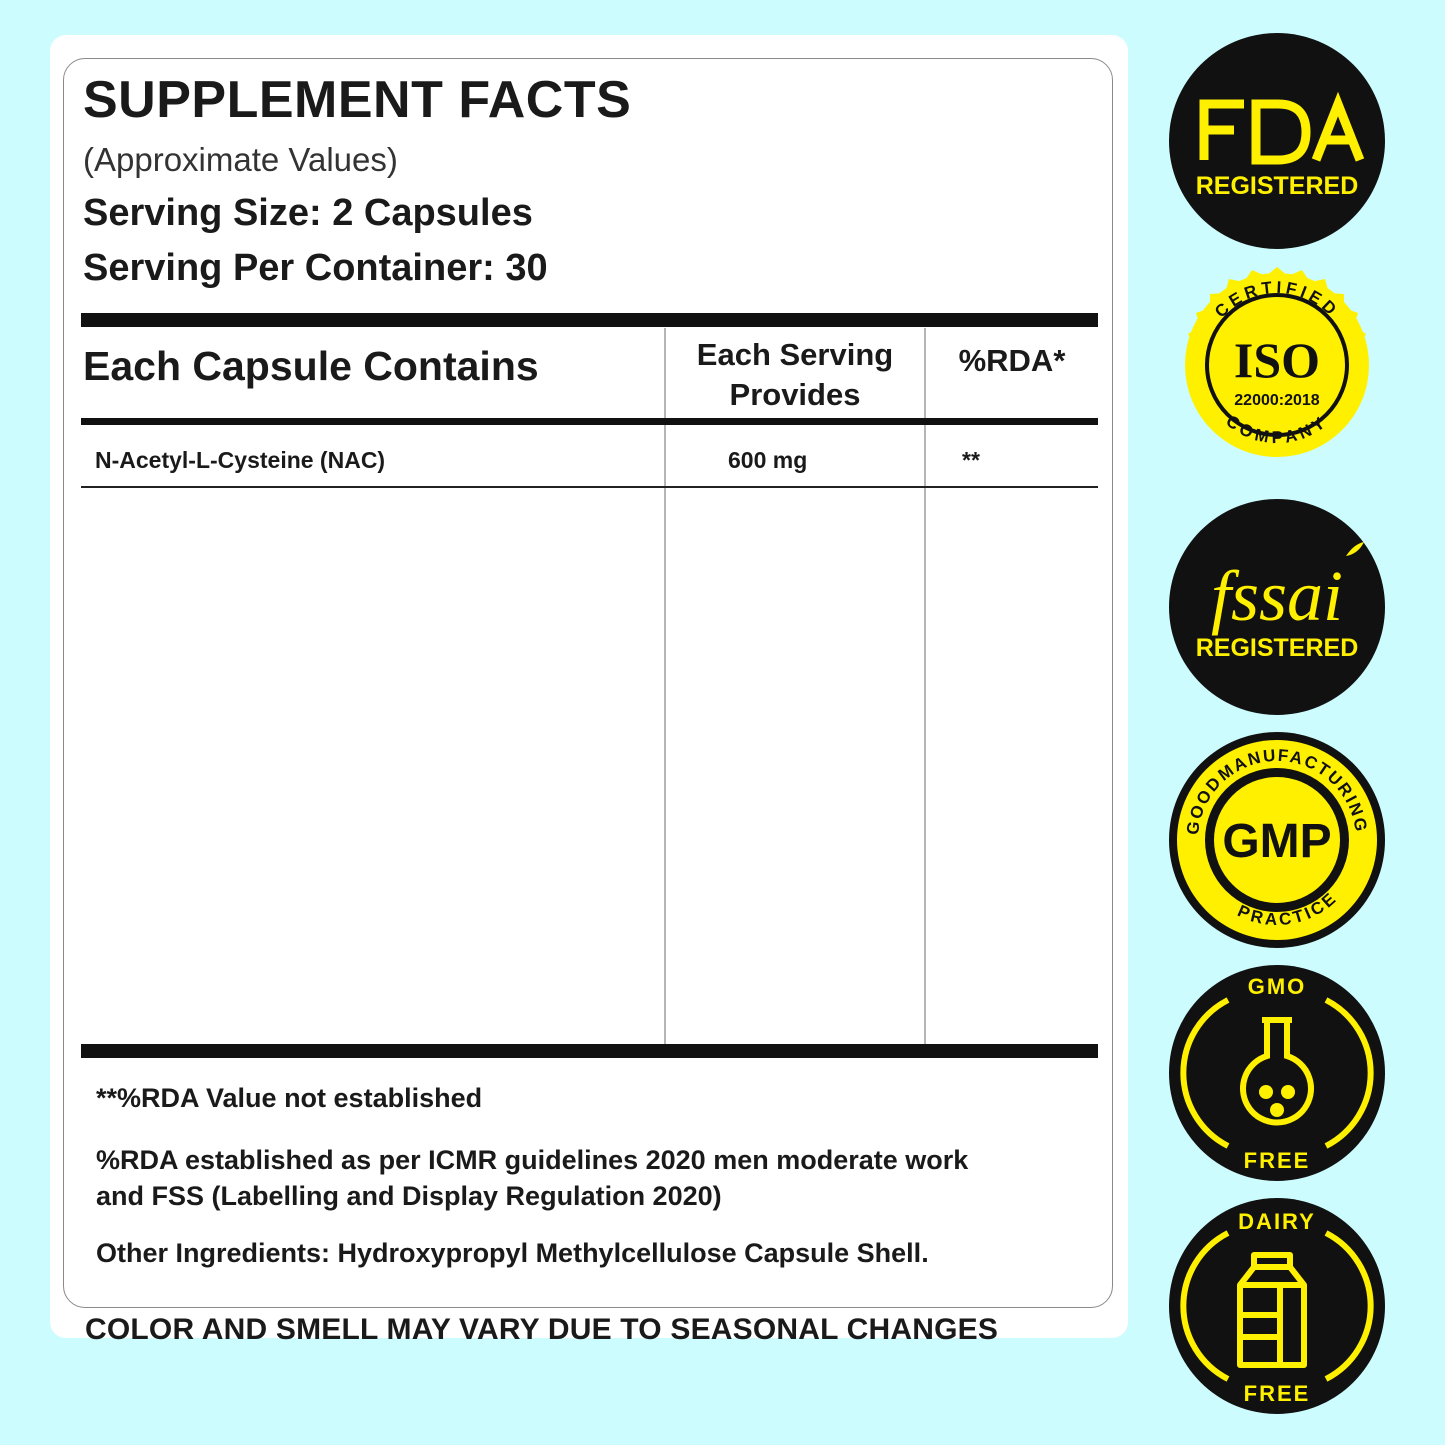 This screenshot has height=1445, width=1445. I want to click on ingredient-rda: **, so click(971, 460).